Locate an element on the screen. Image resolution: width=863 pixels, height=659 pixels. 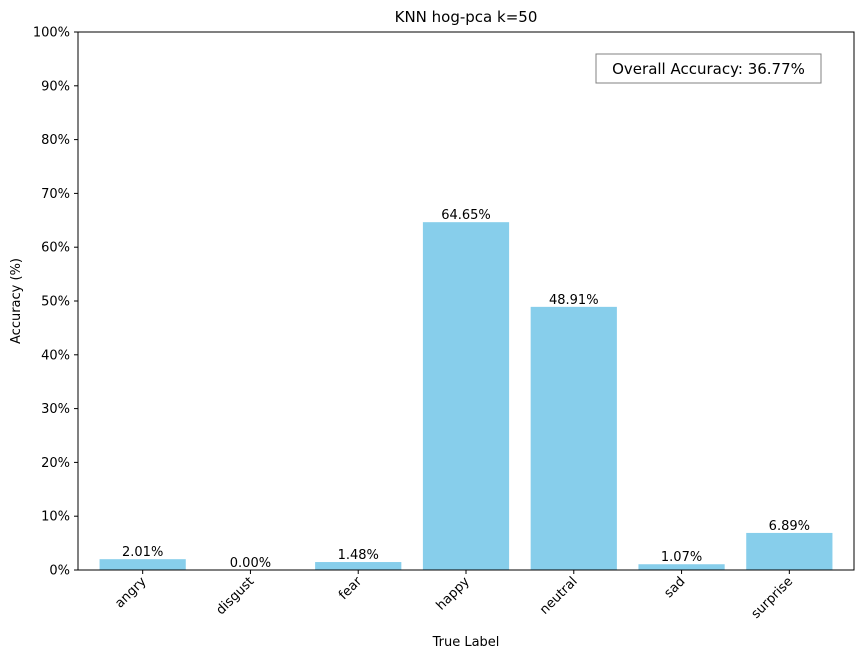
x-axis-label: True Label is located at coordinates (466, 642).